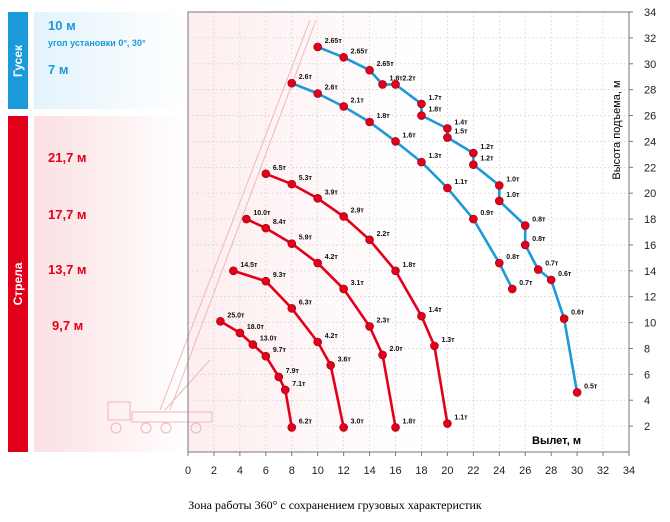 This screenshot has width=670, height=522. I want to click on load-label: 1.5т, so click(461, 132).